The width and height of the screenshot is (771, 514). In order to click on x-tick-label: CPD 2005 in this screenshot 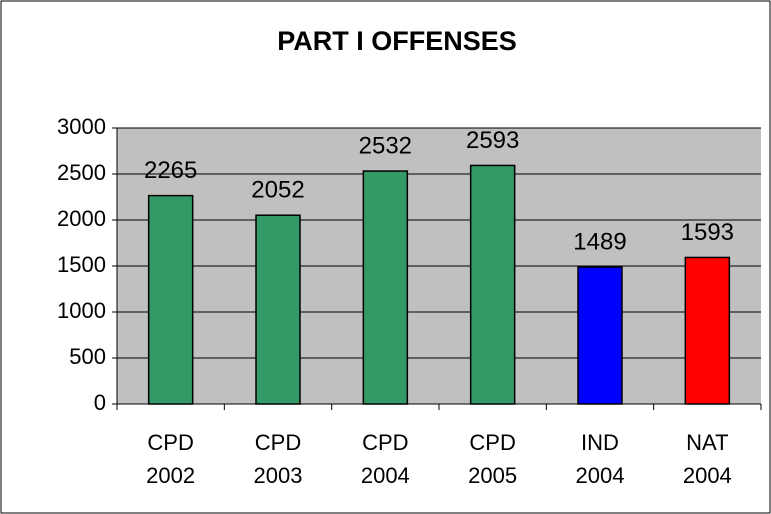, I will do `click(493, 459)`.